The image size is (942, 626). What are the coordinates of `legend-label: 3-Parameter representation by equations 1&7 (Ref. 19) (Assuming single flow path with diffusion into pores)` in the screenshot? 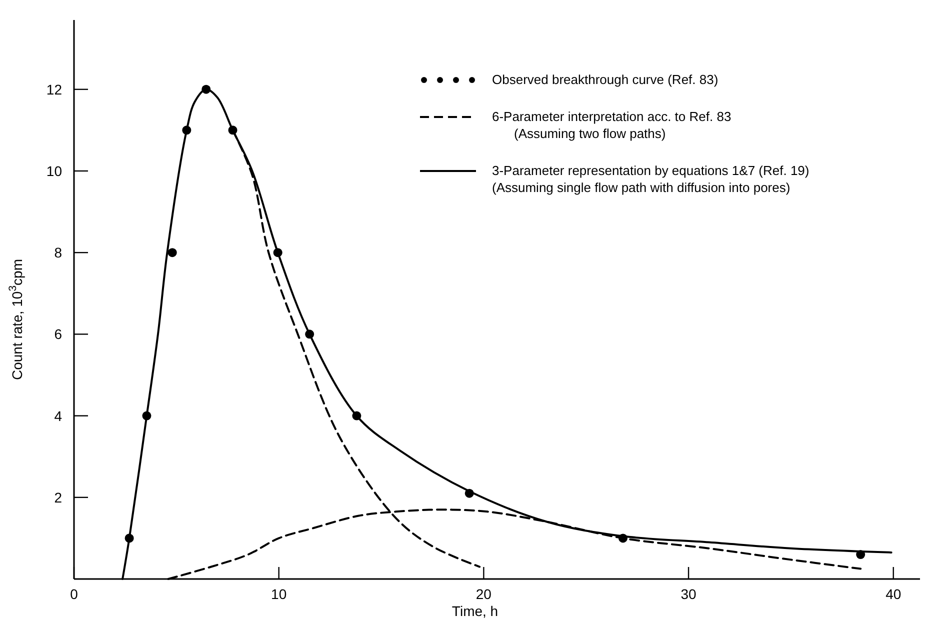 It's located at (651, 179).